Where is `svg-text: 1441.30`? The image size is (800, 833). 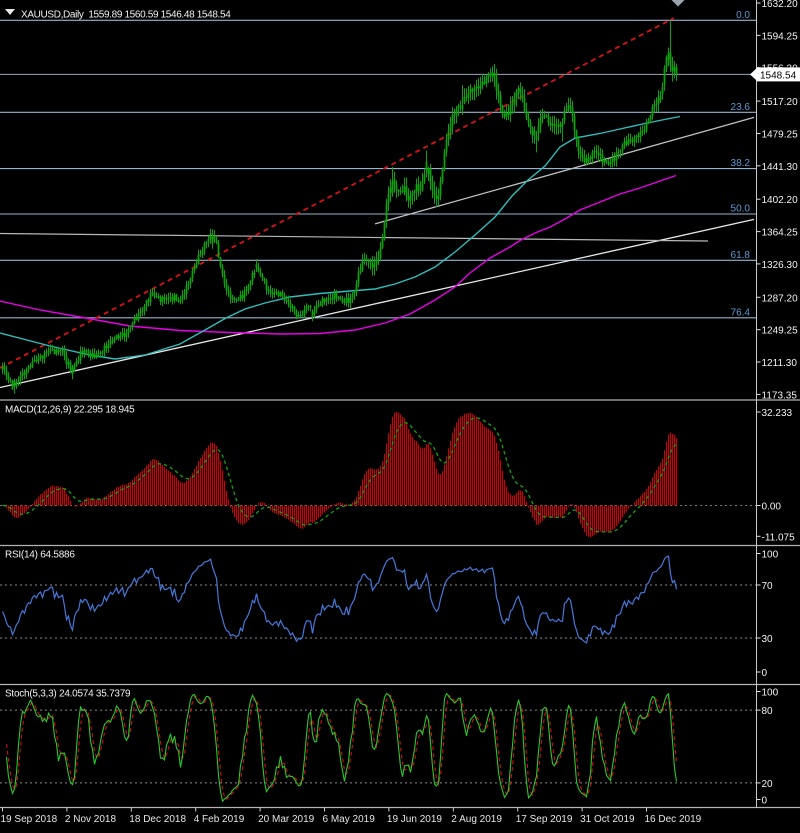
svg-text: 1441.30 is located at coordinates (780, 167).